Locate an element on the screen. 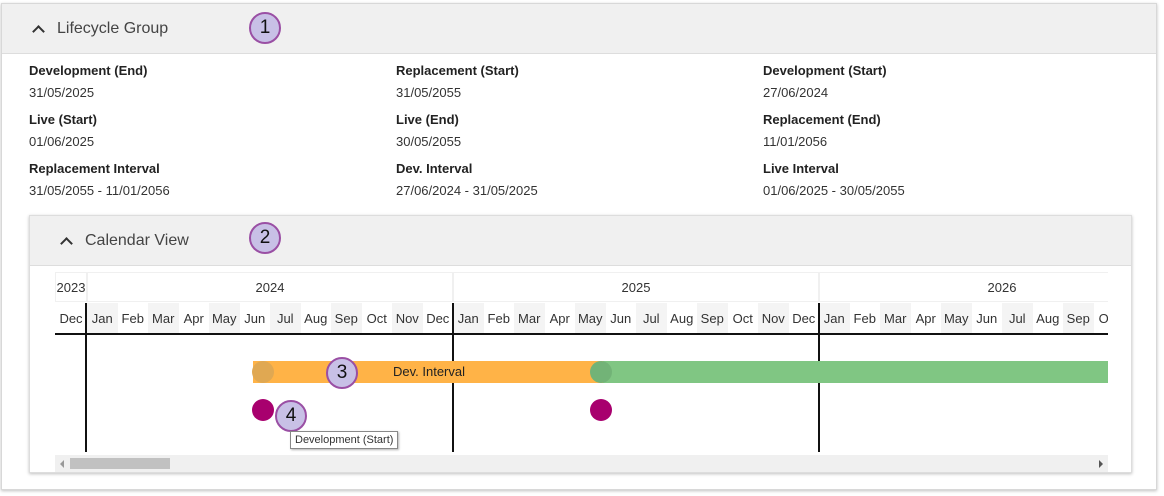 The width and height of the screenshot is (1164, 496). calendar-view-title: Calendar View is located at coordinates (137, 240).